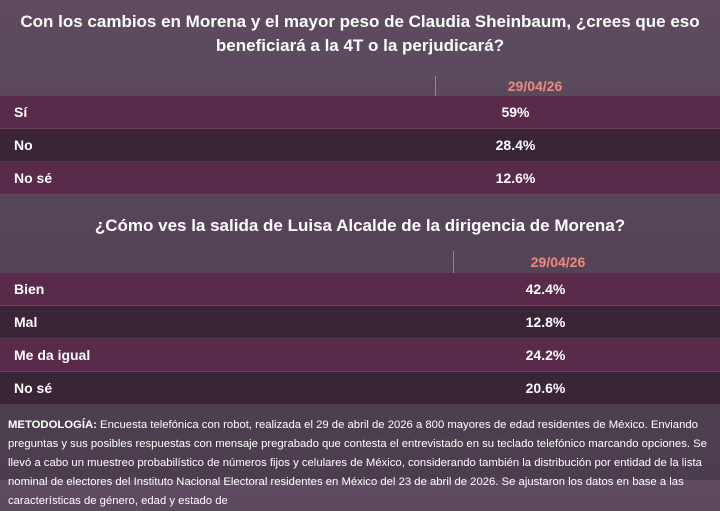 This screenshot has width=720, height=511. I want to click on table-row: Sí 59%, so click(360, 112).